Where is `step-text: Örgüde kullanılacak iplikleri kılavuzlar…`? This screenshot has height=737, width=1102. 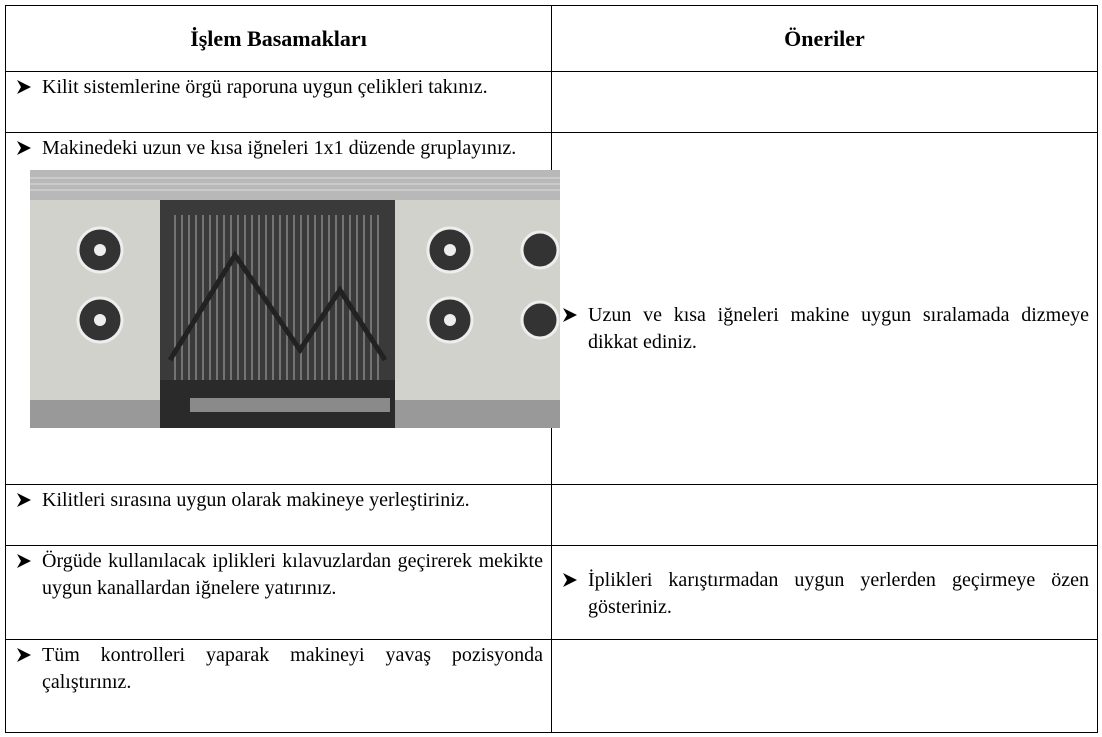
step-text: Örgüde kullanılacak iplikleri kılavuzlar… is located at coordinates (292, 574).